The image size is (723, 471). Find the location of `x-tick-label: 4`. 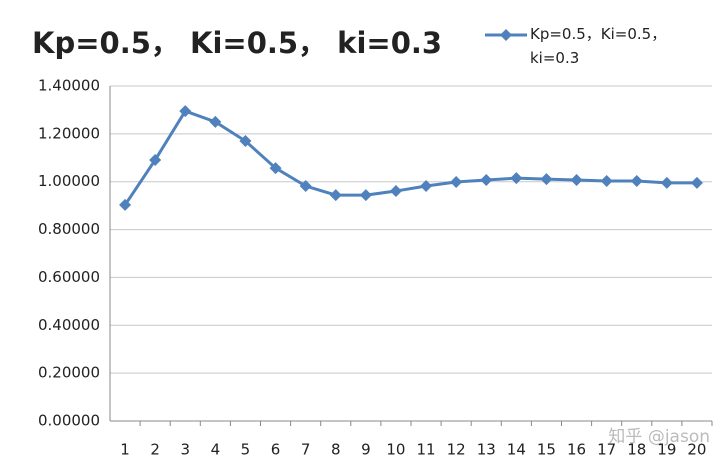

x-tick-label: 4 is located at coordinates (216, 450).